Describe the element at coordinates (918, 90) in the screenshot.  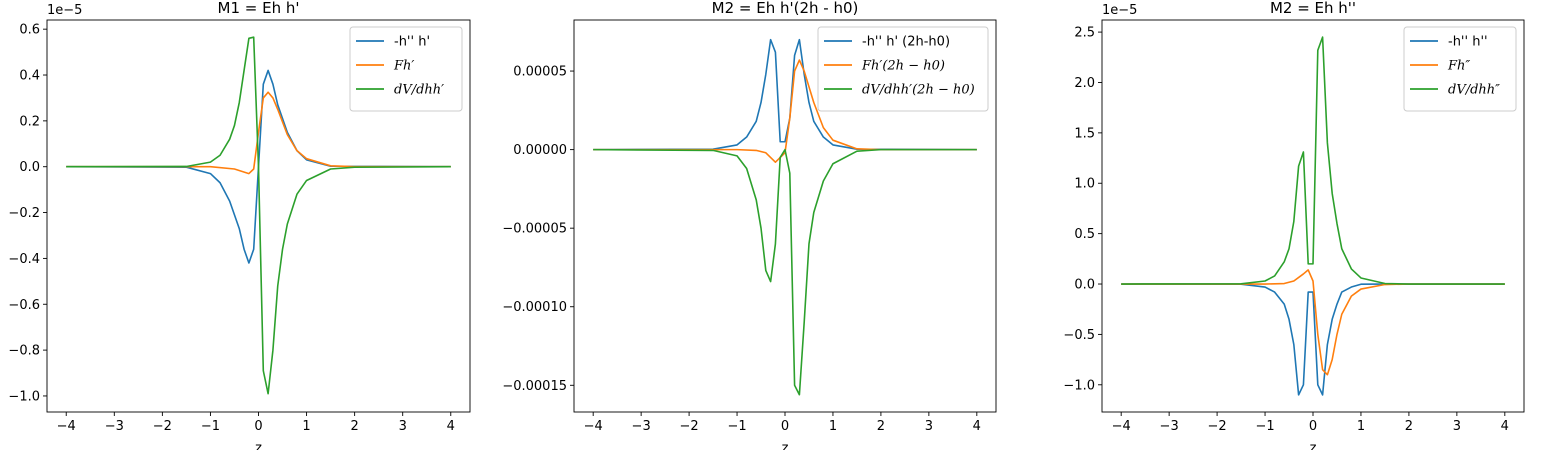
I see `legend-entry: dV/dhh′(2h − h0)` at that location.